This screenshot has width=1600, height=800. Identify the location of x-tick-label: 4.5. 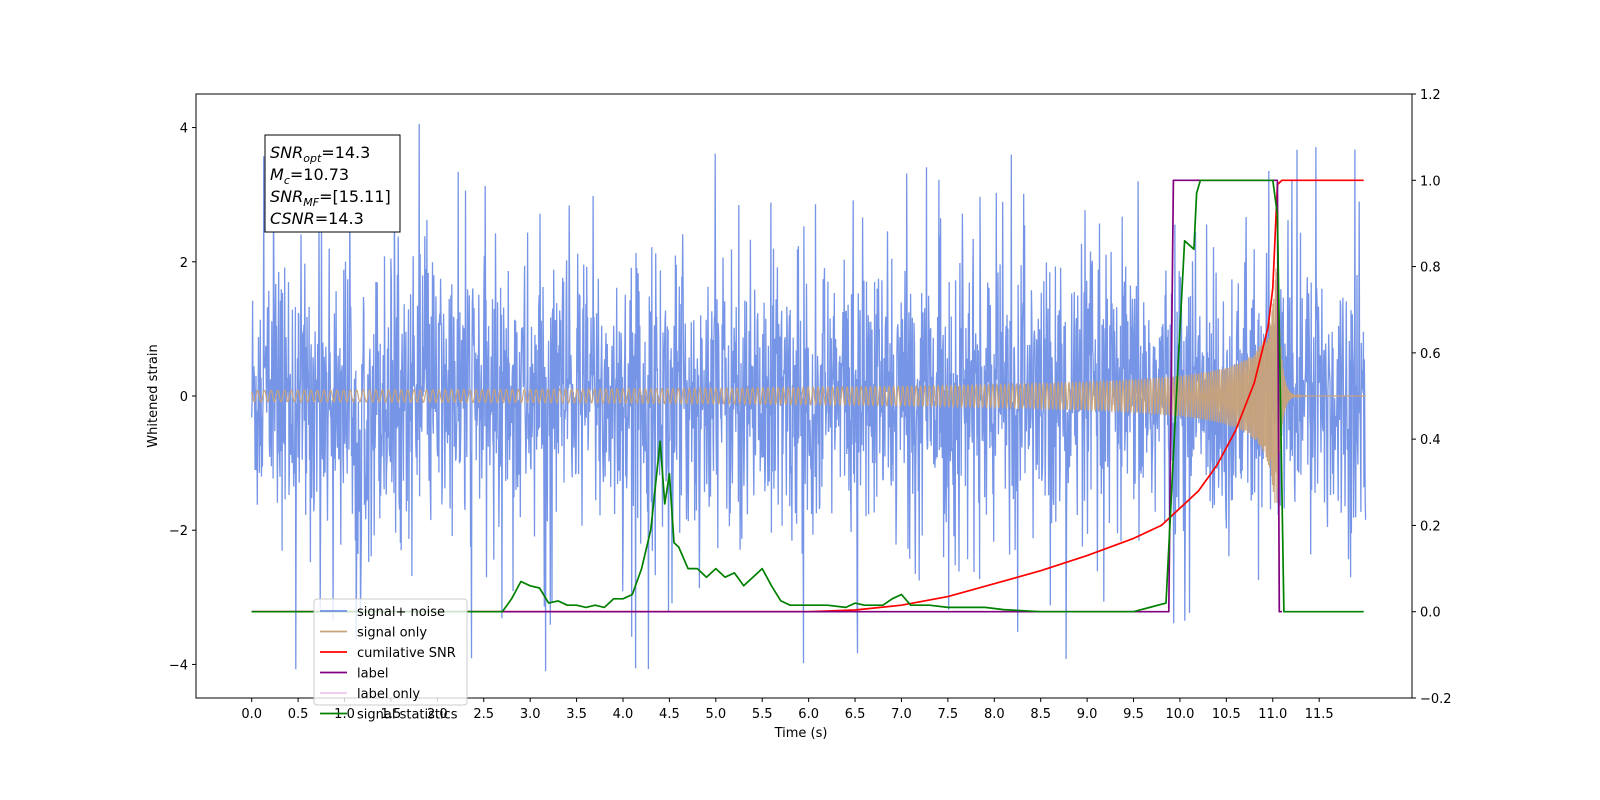
(669, 714).